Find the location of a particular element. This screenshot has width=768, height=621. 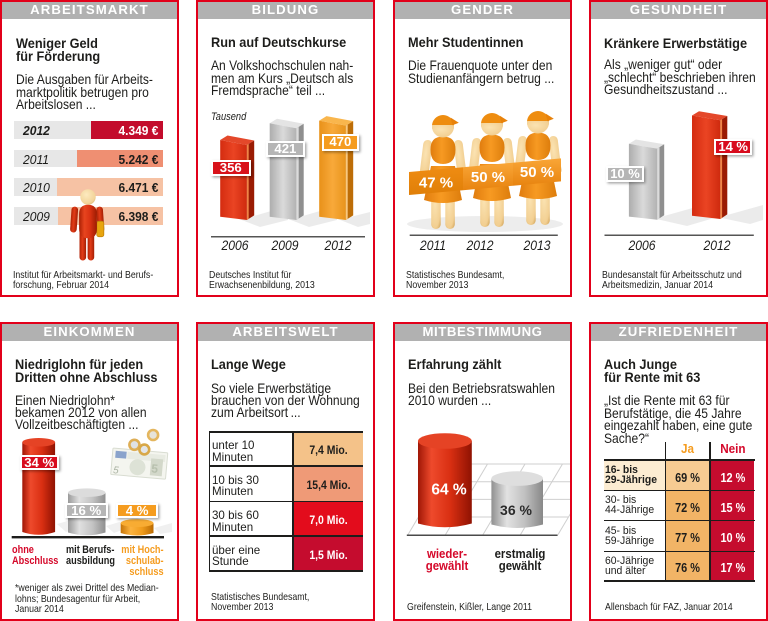

svg-text: 47 % is located at coordinates (436, 183).